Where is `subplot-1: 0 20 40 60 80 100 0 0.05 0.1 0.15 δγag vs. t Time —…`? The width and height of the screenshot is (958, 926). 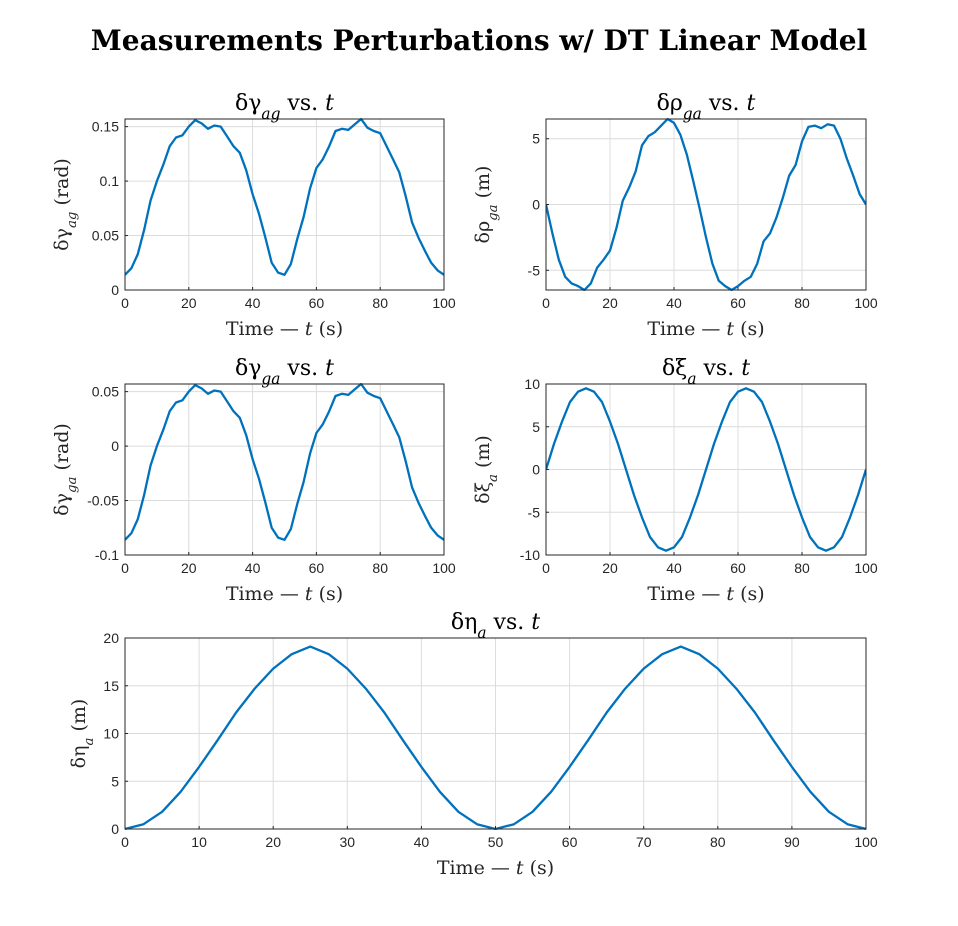
subplot-1: 0 20 40 60 80 100 0 0.05 0.1 0.15 δγag vs. t Time —… is located at coordinates (253, 215).